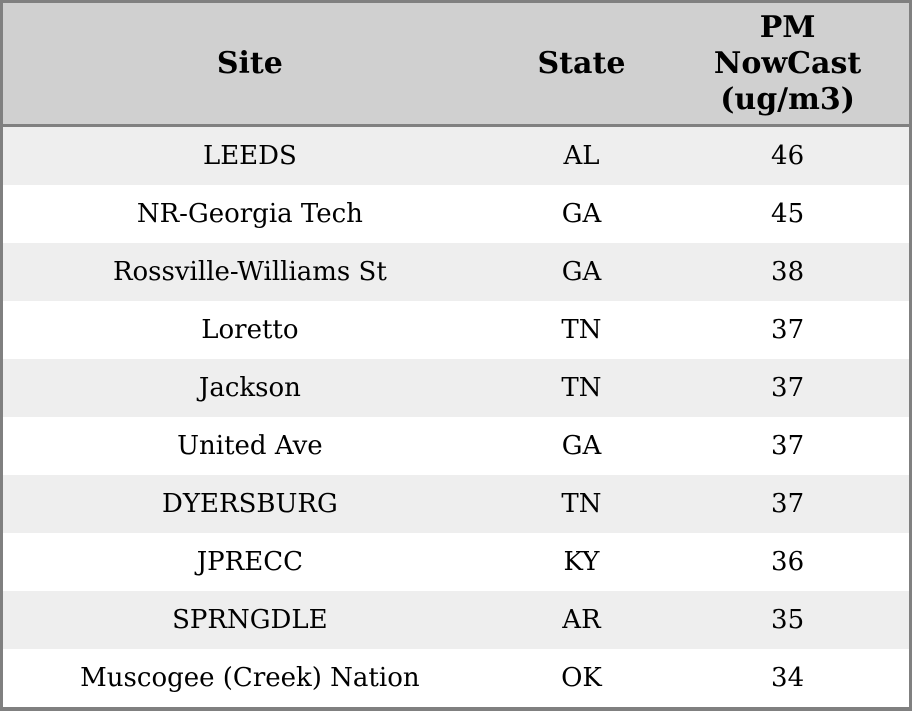 The width and height of the screenshot is (912, 711). Describe the element at coordinates (788, 620) in the screenshot. I see `value-cell: 35` at that location.